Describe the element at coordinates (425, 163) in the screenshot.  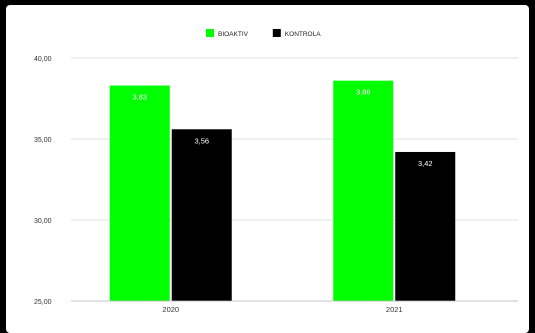
I see `data-label: 3,42` at that location.